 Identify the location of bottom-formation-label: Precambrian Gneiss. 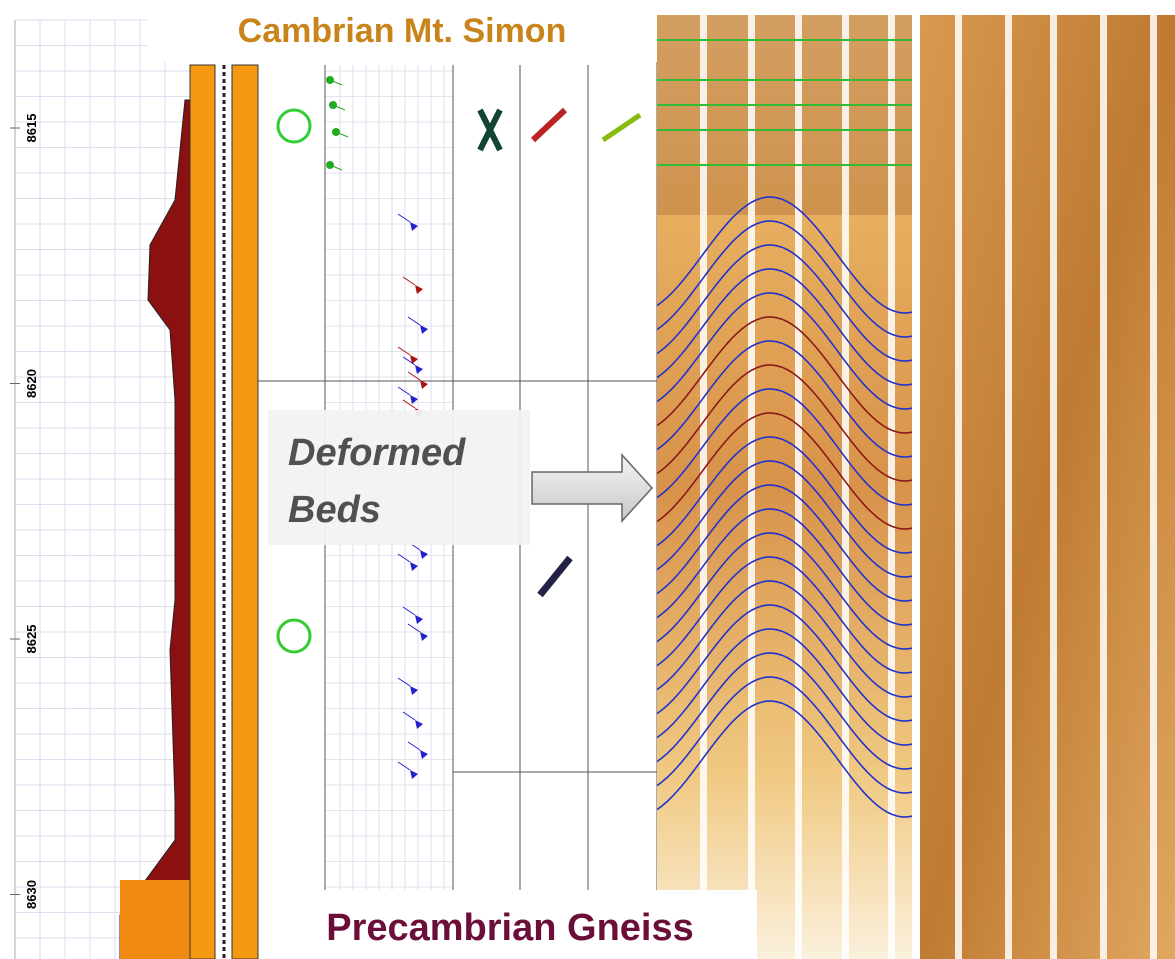
(510, 928).